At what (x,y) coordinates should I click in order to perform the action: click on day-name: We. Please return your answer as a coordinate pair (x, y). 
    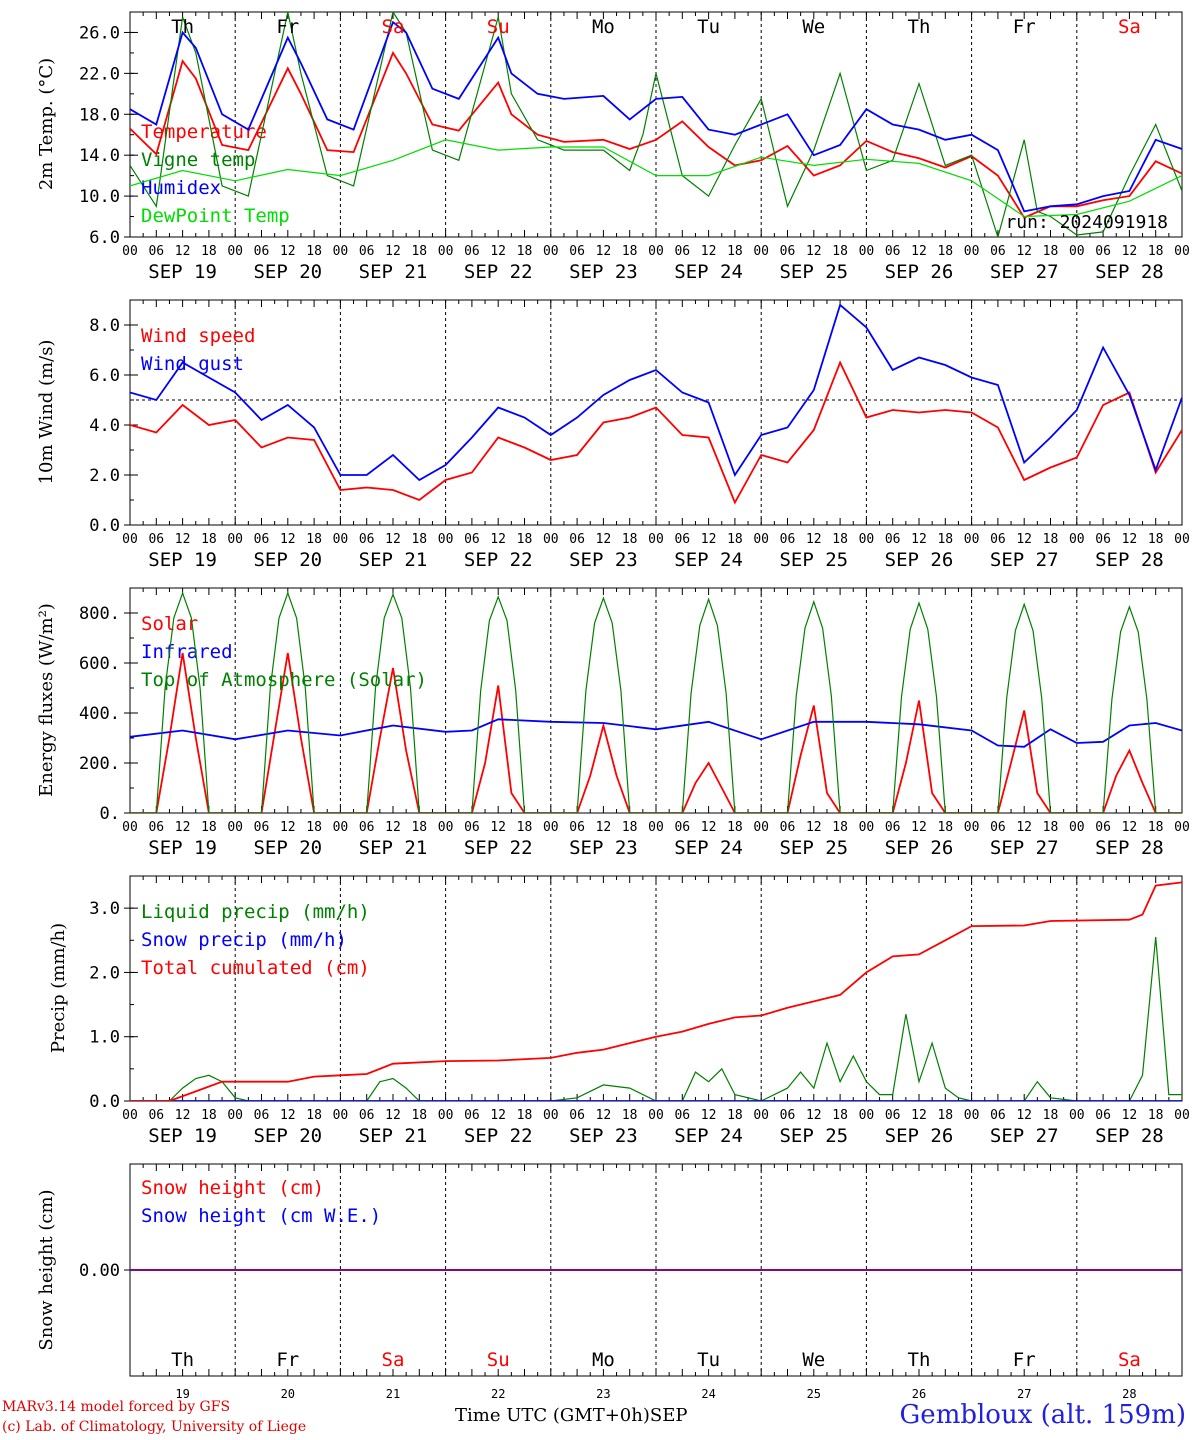
    Looking at the image, I should click on (813, 1360).